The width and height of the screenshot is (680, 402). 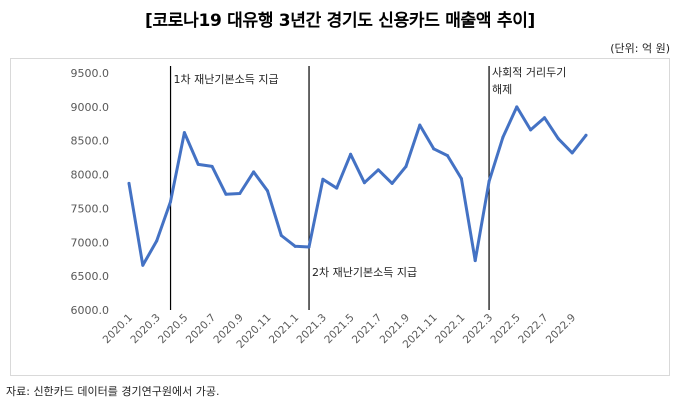 What do you see at coordinates (226, 79) in the screenshot?
I see `annotation-label: 1차 재난기본소득 지급` at bounding box center [226, 79].